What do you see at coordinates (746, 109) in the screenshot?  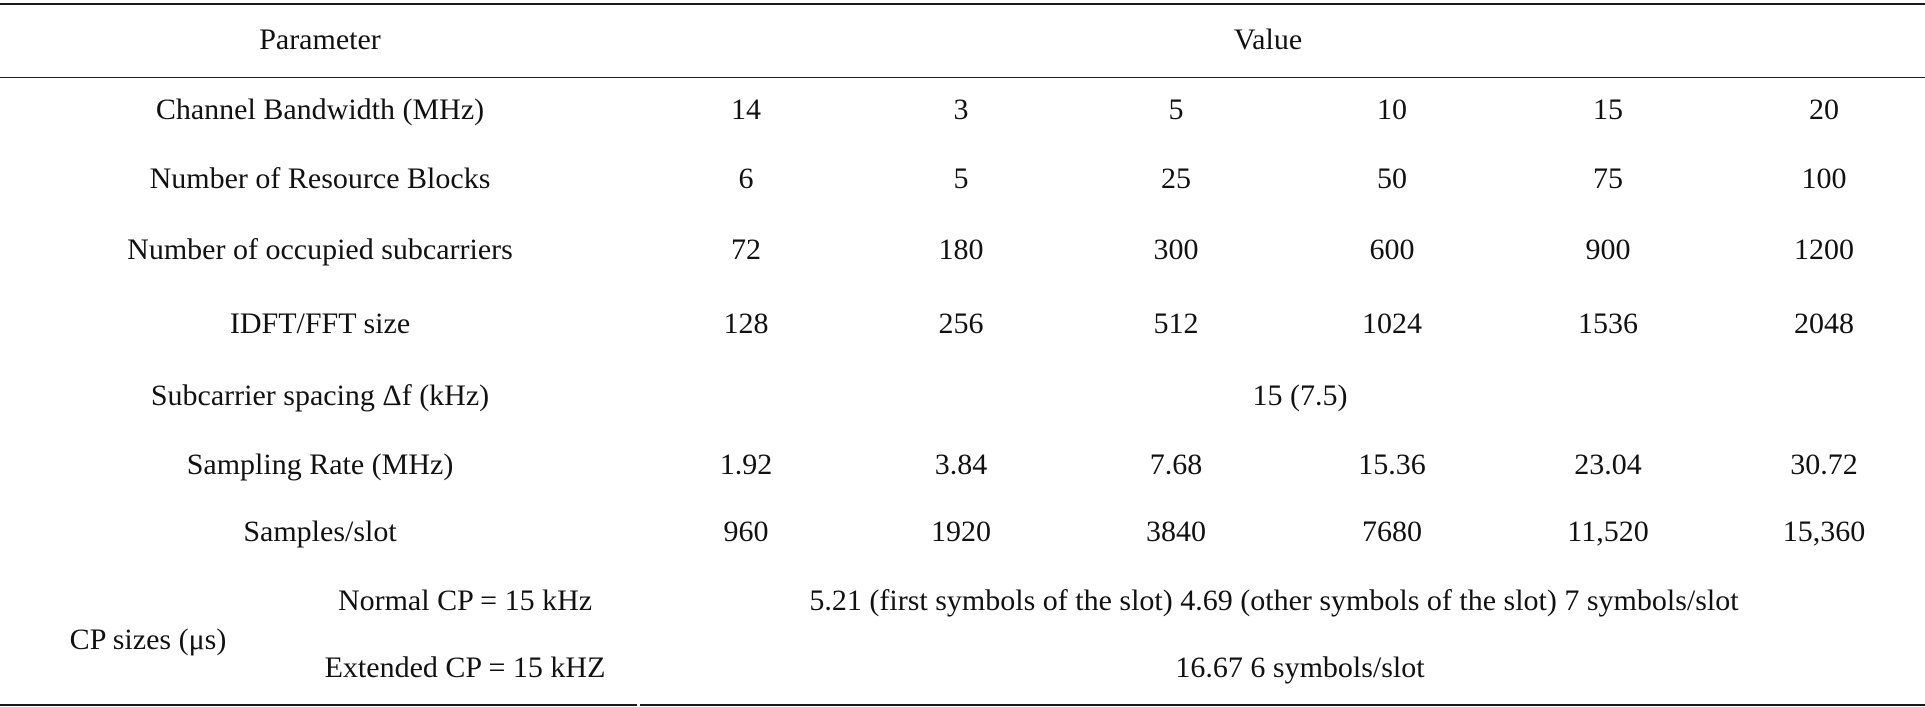 I see `row-value: 14` at bounding box center [746, 109].